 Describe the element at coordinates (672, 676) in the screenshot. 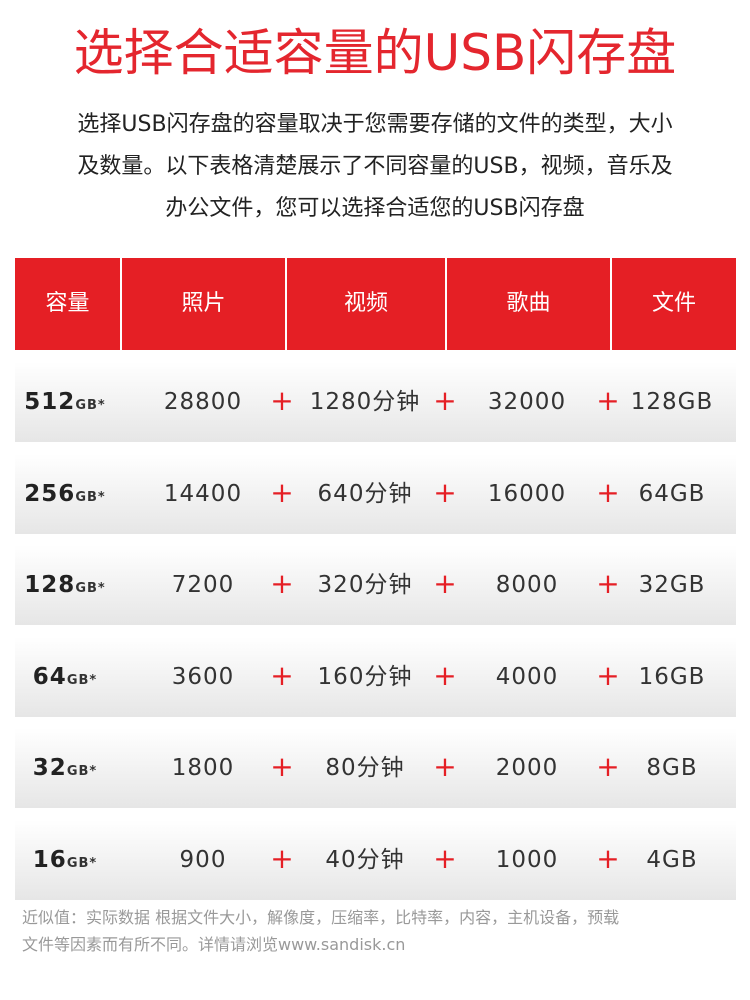

I see `table-cell: 16GB` at that location.